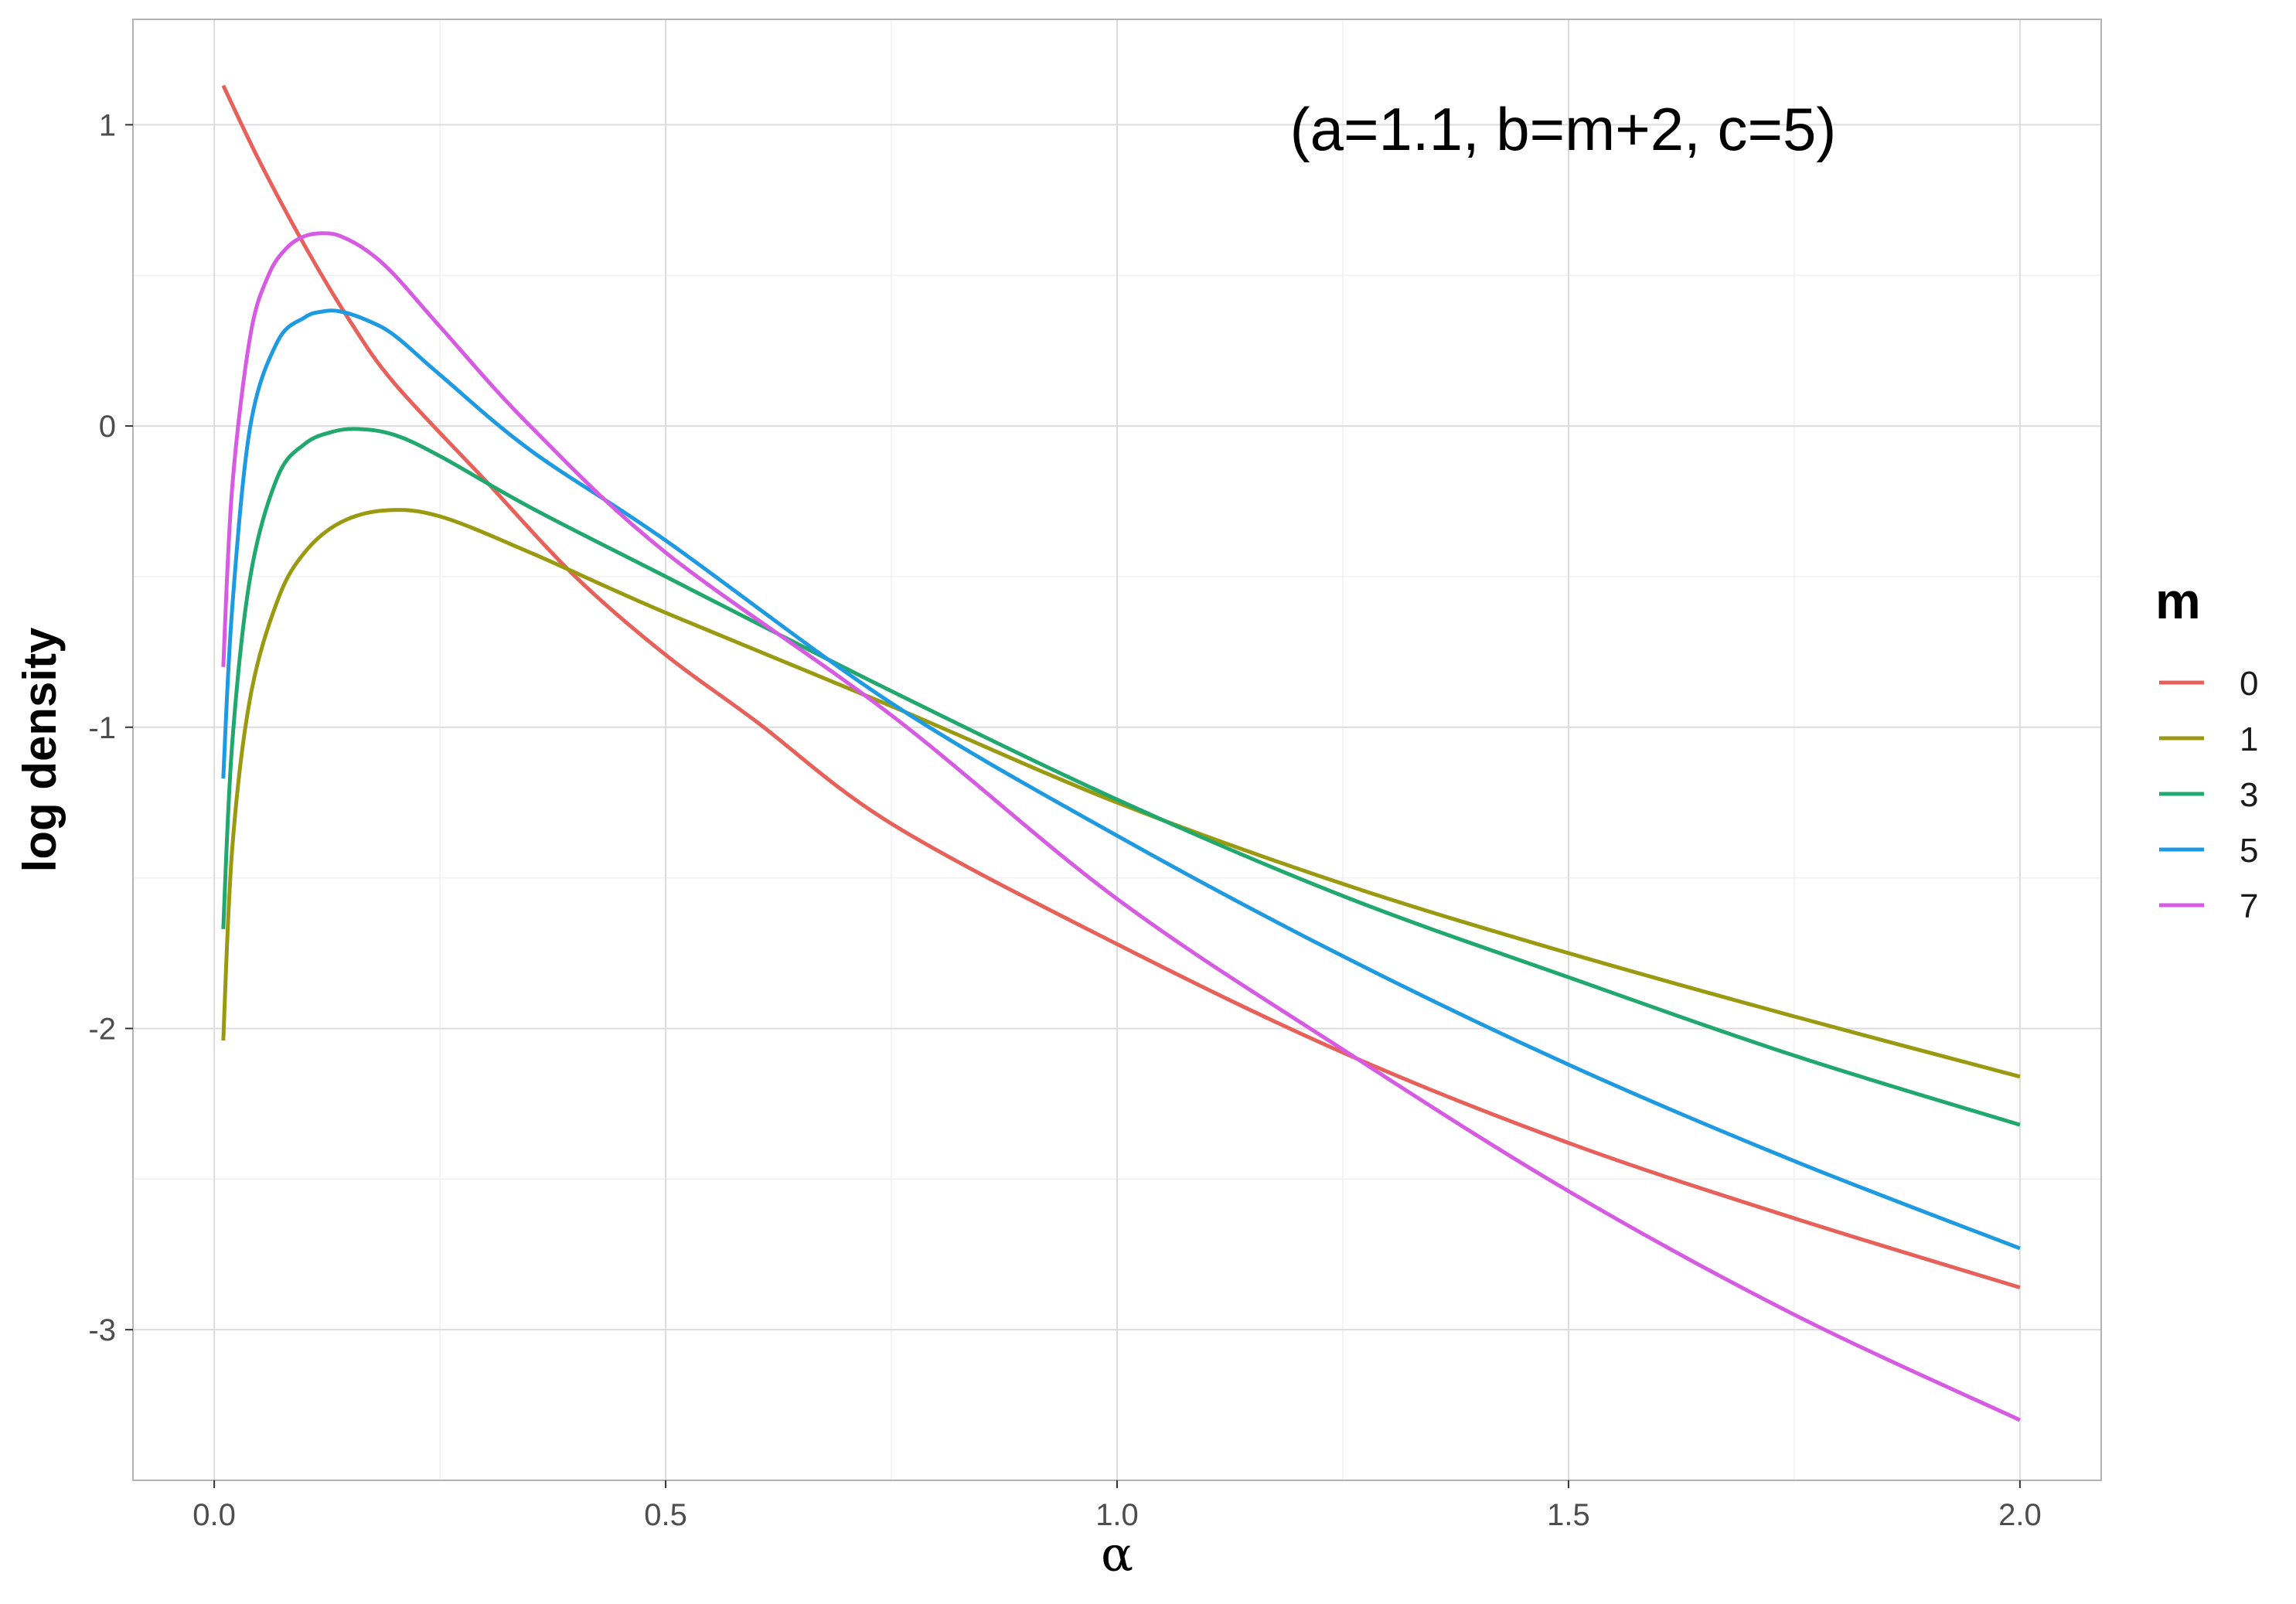 The height and width of the screenshot is (1604, 2296). I want to click on legend-label-m-1: 1, so click(2249, 739).